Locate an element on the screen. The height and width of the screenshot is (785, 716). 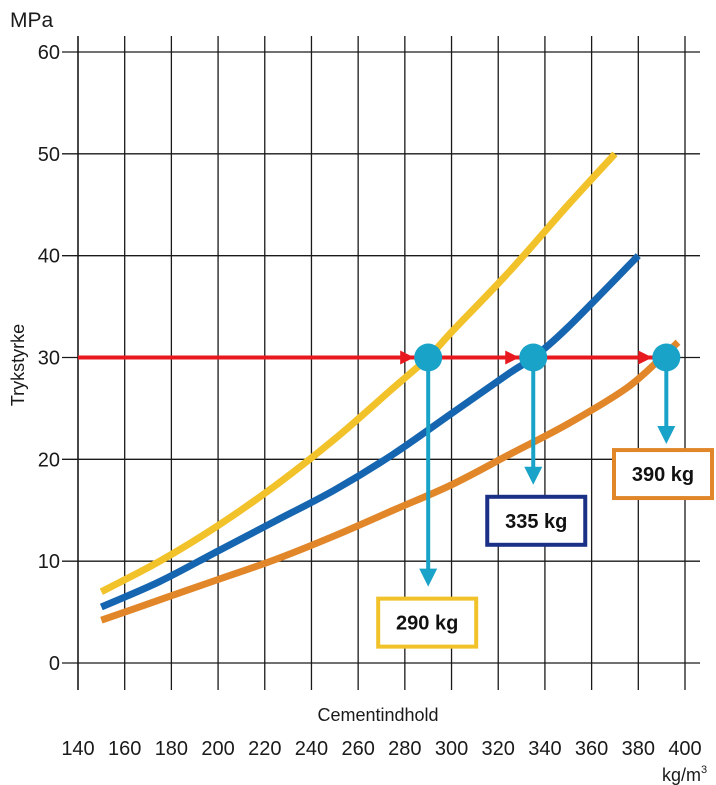
x-unit-sup: 3 is located at coordinates (704, 770).